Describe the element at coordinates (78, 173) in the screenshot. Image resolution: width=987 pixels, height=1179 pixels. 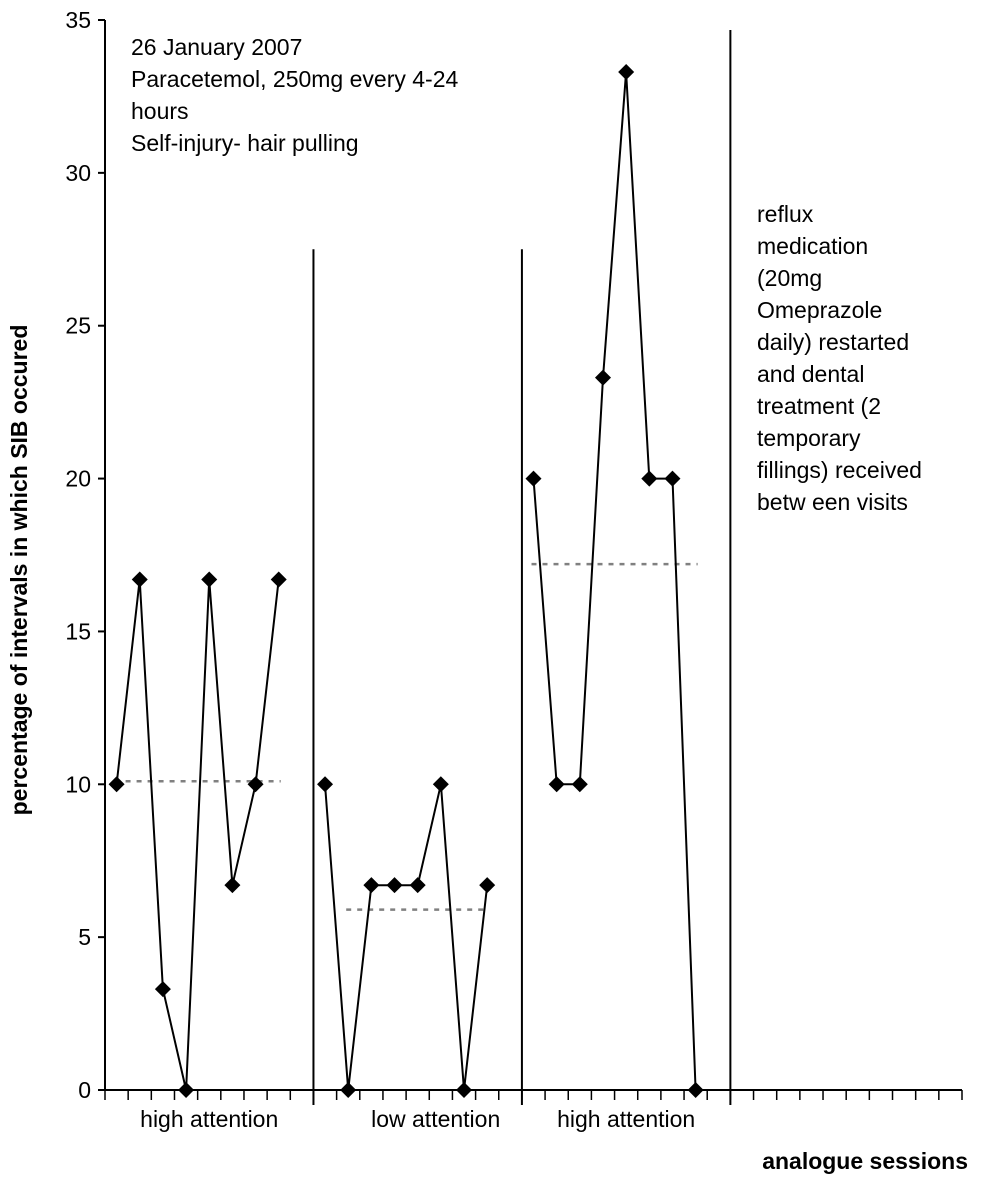
I see `y-tick-label: 30` at that location.